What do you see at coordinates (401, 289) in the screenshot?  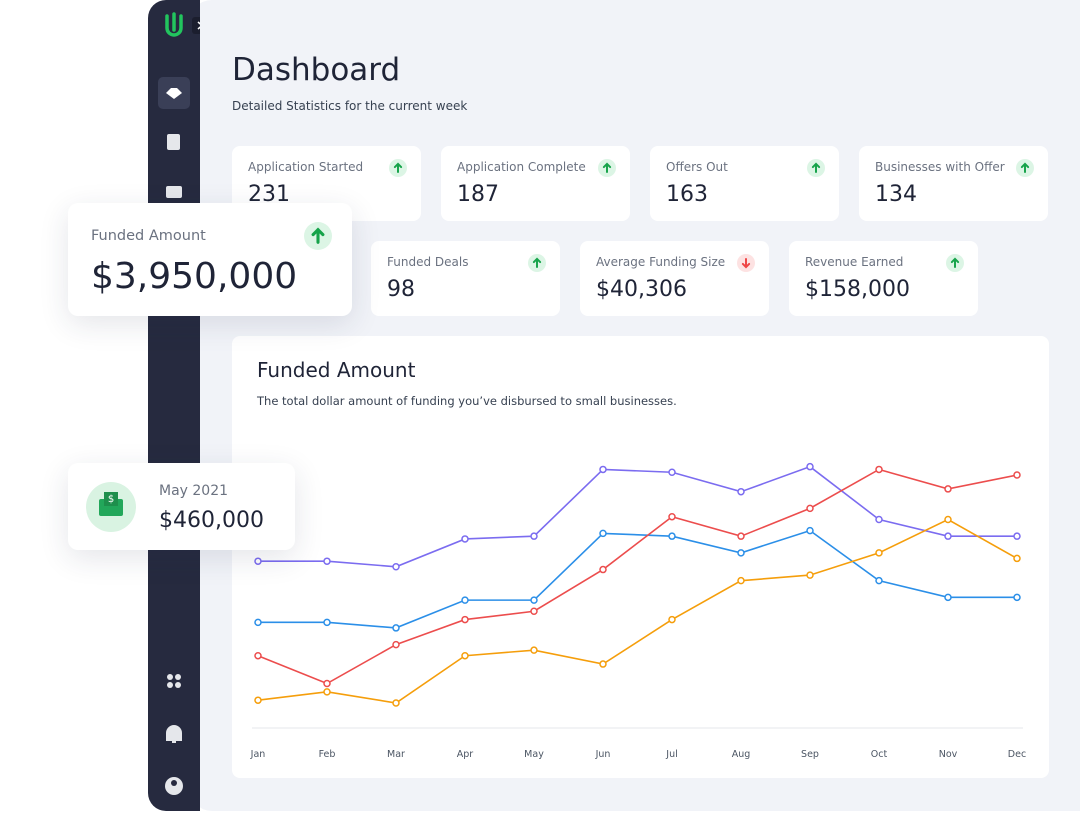 I see `stat-value: 98` at bounding box center [401, 289].